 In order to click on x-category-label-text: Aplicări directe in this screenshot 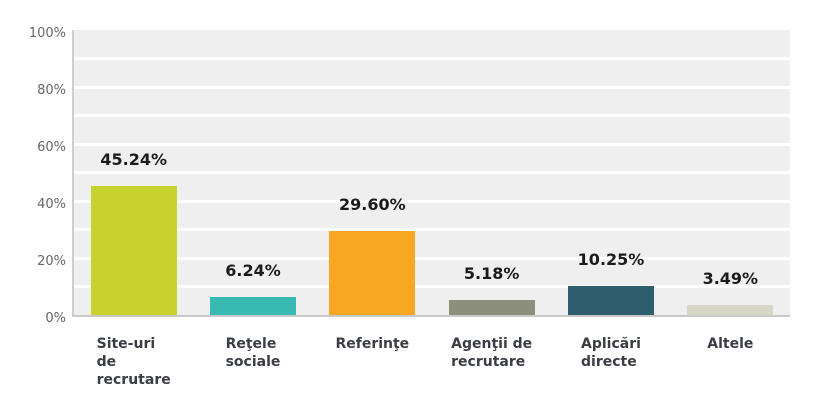, I will do `click(611, 353)`.